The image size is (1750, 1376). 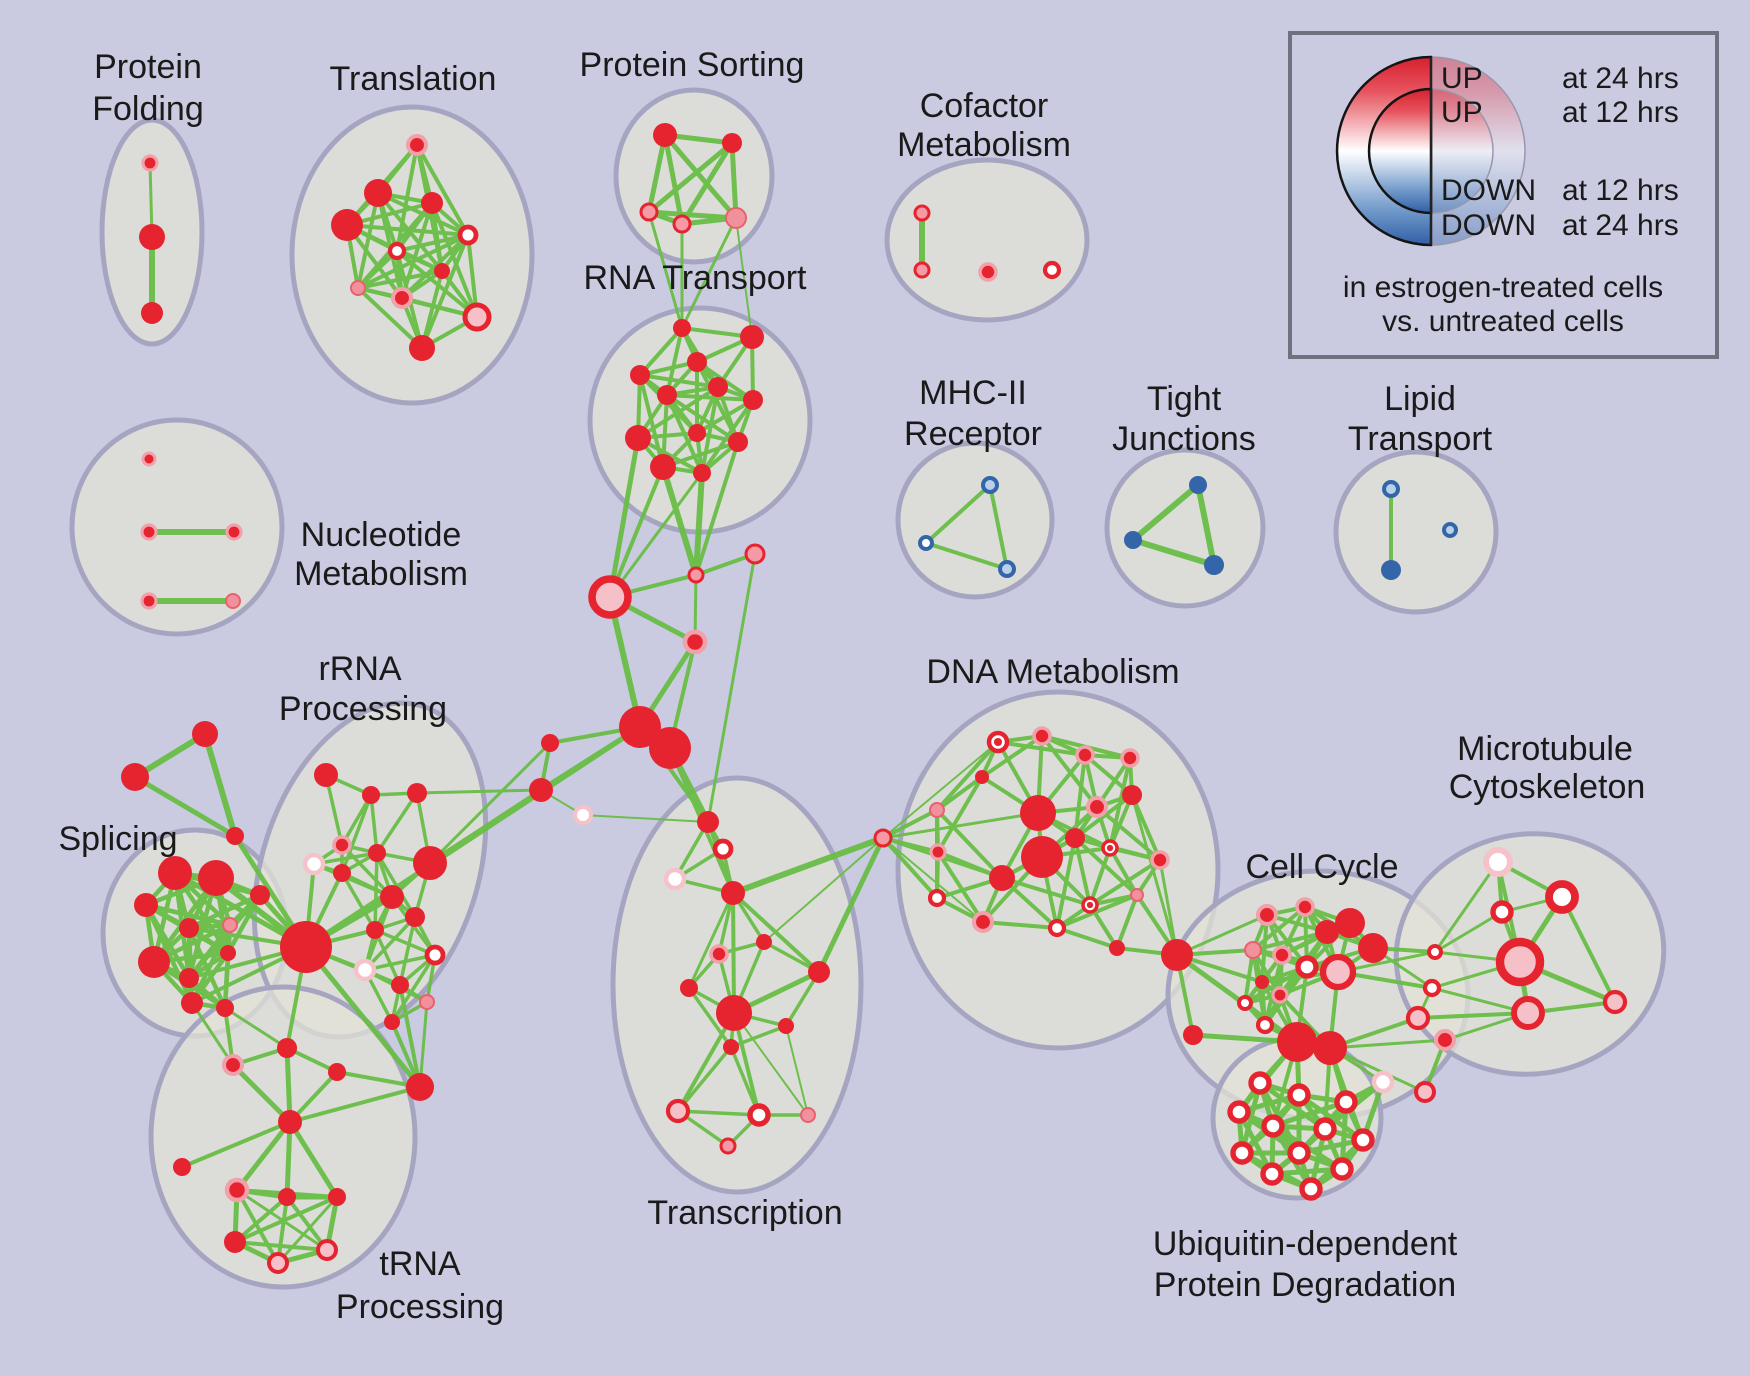 I want to click on node-CC0, so click(x=1267, y=915).